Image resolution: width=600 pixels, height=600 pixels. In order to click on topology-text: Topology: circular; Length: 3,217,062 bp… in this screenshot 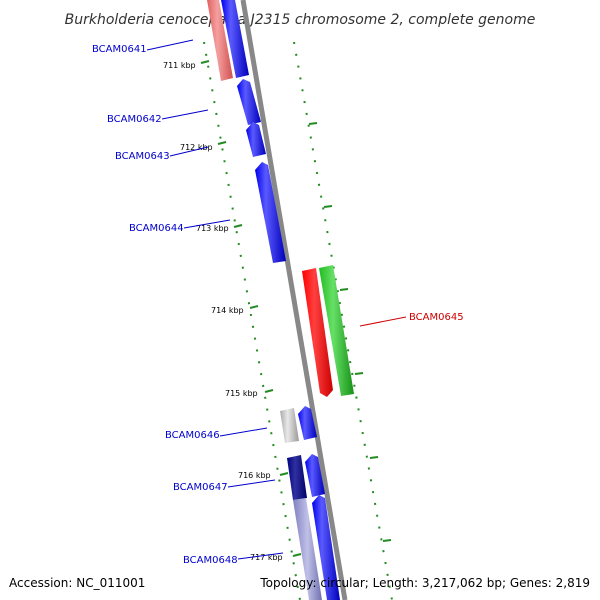, I will do `click(425, 583)`.